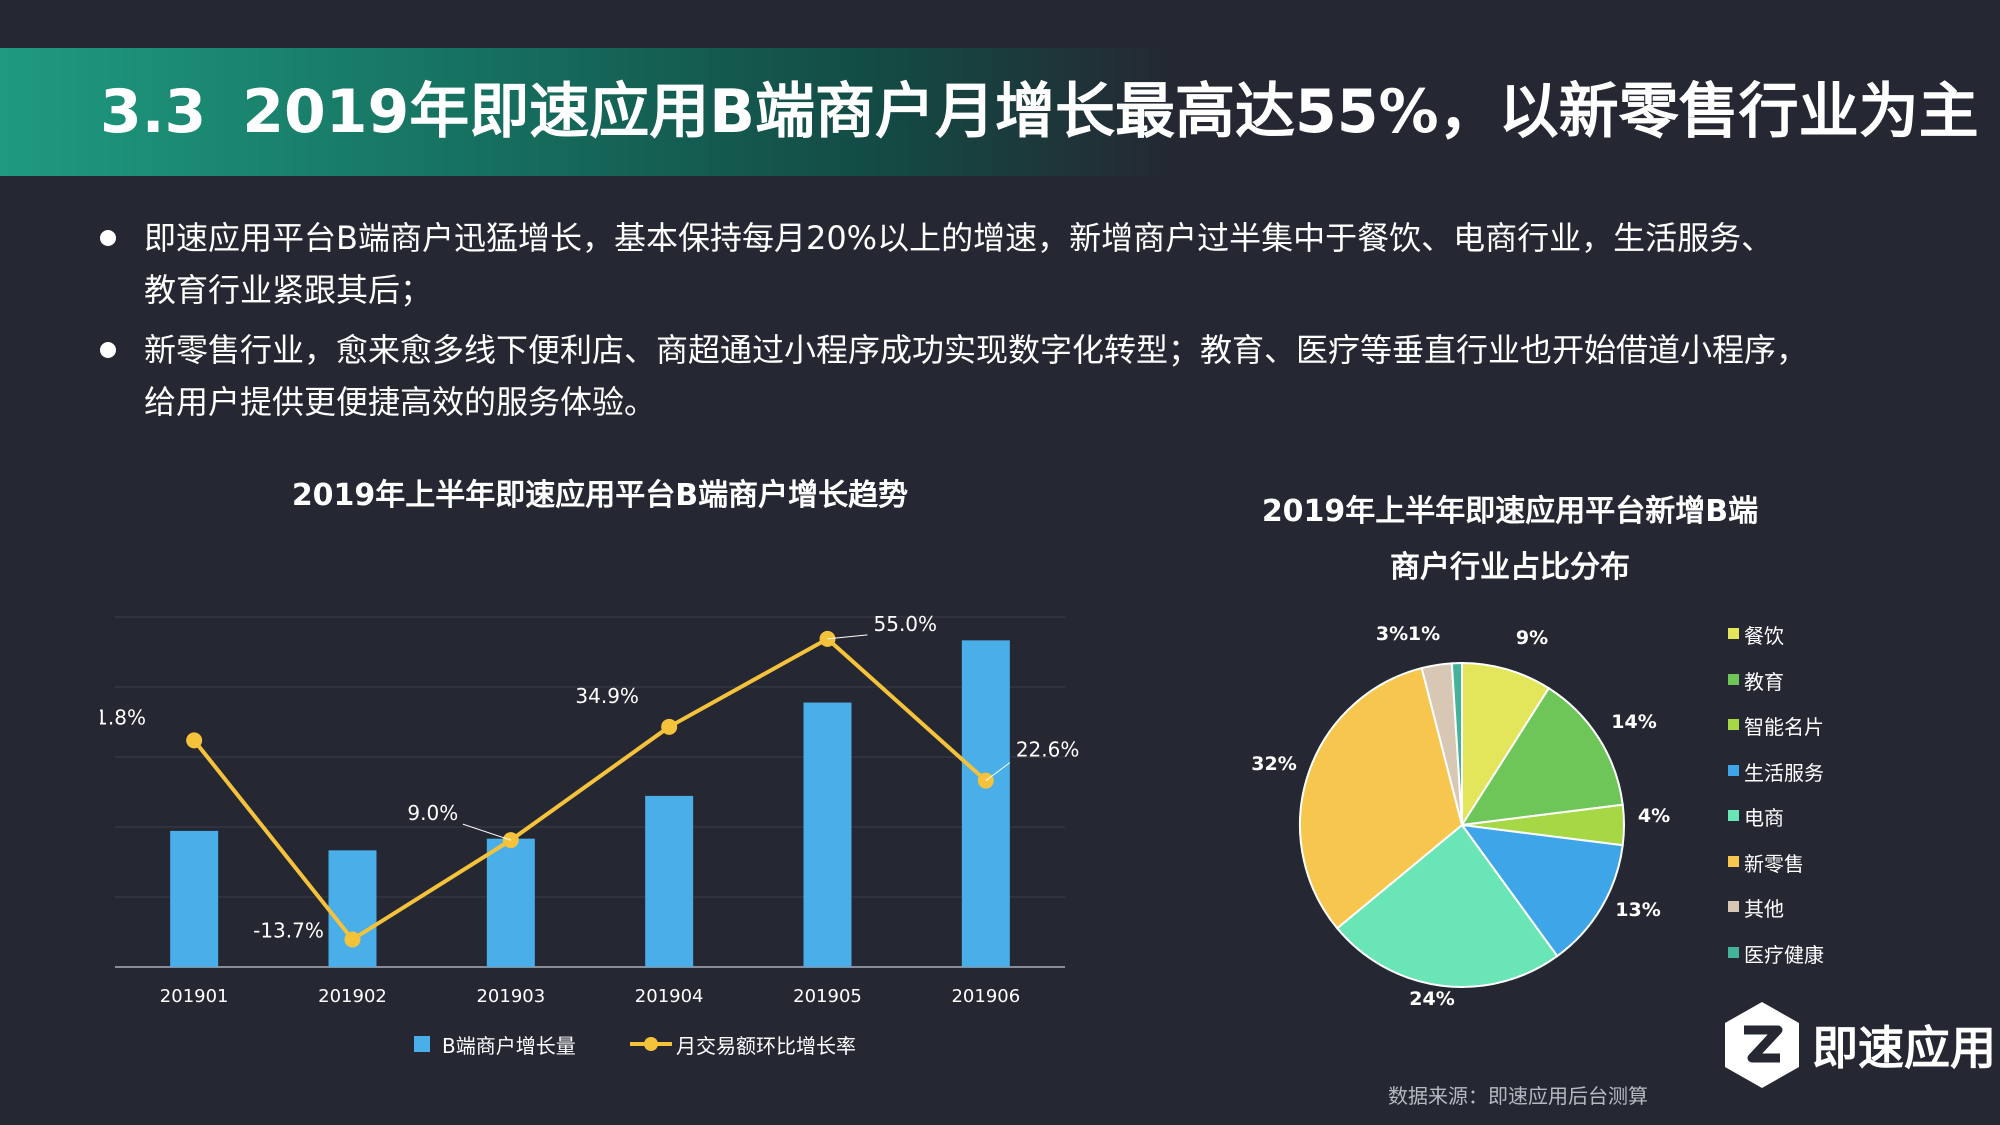 This screenshot has height=1125, width=2000. What do you see at coordinates (1424, 634) in the screenshot?
I see `pie-data-label: 1%` at bounding box center [1424, 634].